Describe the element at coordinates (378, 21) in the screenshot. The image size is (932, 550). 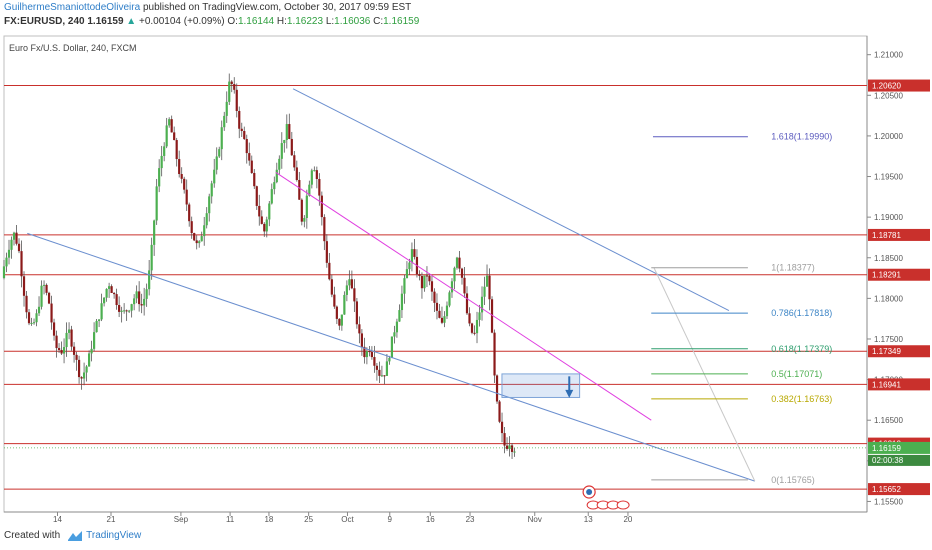
I see `close-label: C:` at that location.